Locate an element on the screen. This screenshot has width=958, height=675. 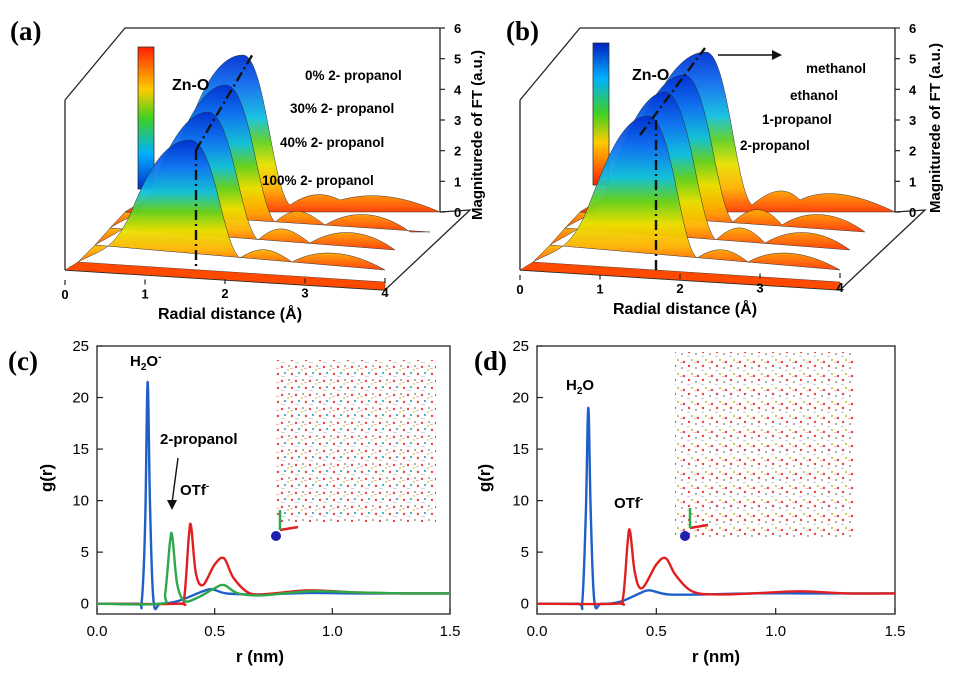
d-y-tick-label: 0 is located at coordinates (525, 604).